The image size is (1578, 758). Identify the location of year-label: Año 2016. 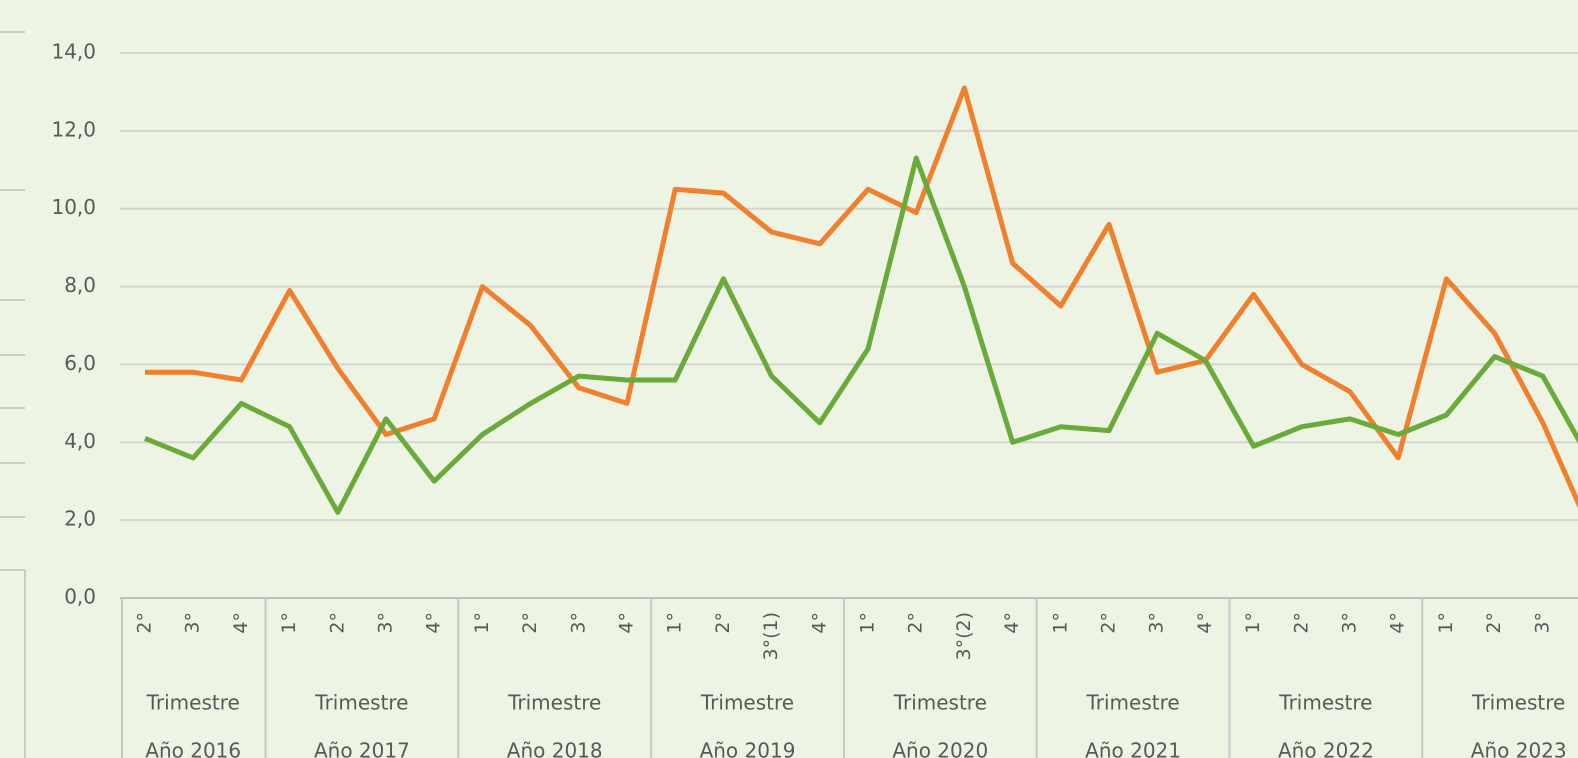
(193, 748).